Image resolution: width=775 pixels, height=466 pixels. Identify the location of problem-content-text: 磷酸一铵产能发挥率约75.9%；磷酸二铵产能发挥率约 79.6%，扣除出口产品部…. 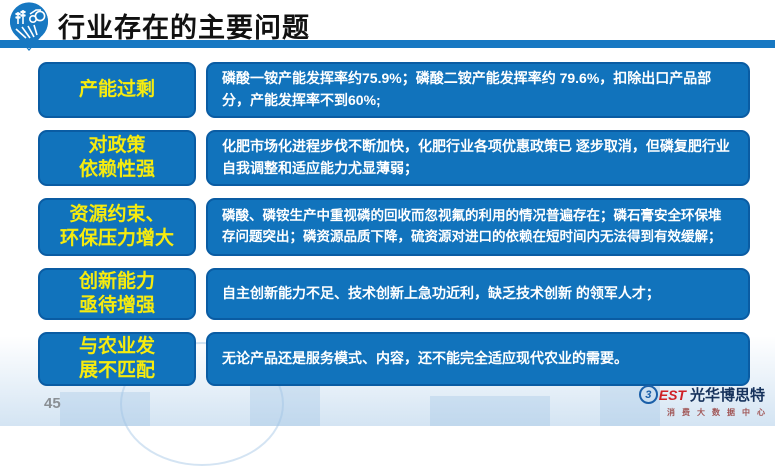
(467, 89).